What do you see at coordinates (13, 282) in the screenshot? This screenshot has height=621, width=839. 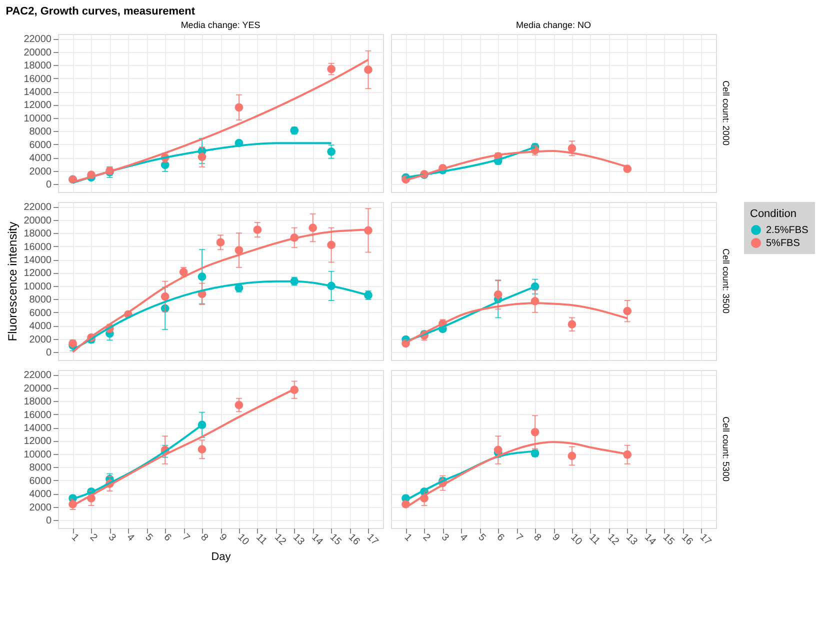 I see `y-axis-title: Fluorescence intensity` at bounding box center [13, 282].